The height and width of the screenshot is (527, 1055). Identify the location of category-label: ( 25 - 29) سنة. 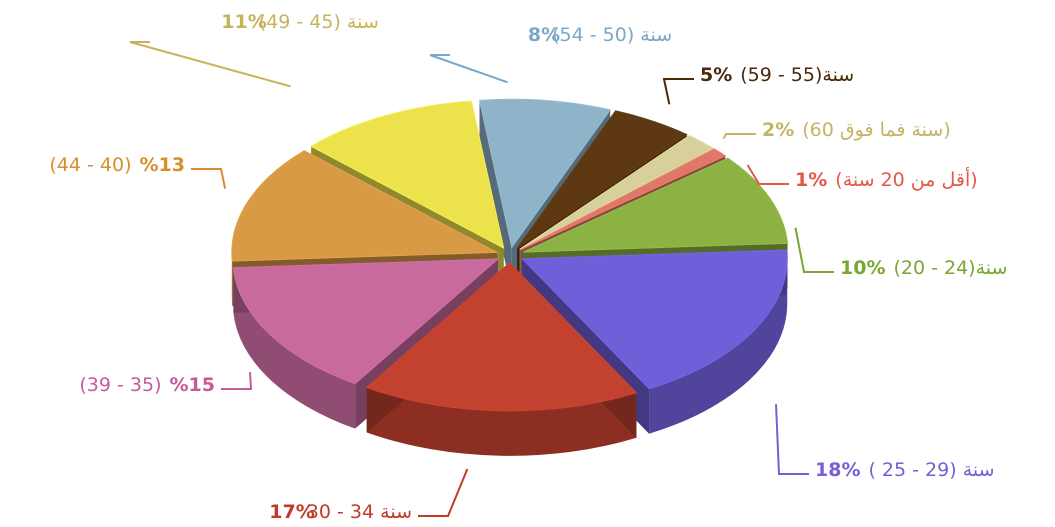
(931, 470).